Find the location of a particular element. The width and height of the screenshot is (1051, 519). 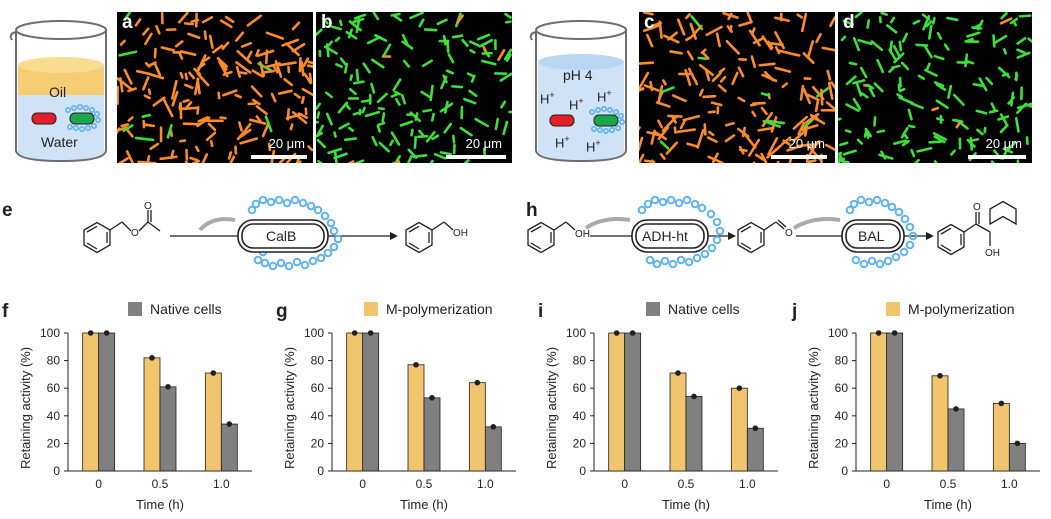

micrograph-a: a 20 μm is located at coordinates (215, 87).